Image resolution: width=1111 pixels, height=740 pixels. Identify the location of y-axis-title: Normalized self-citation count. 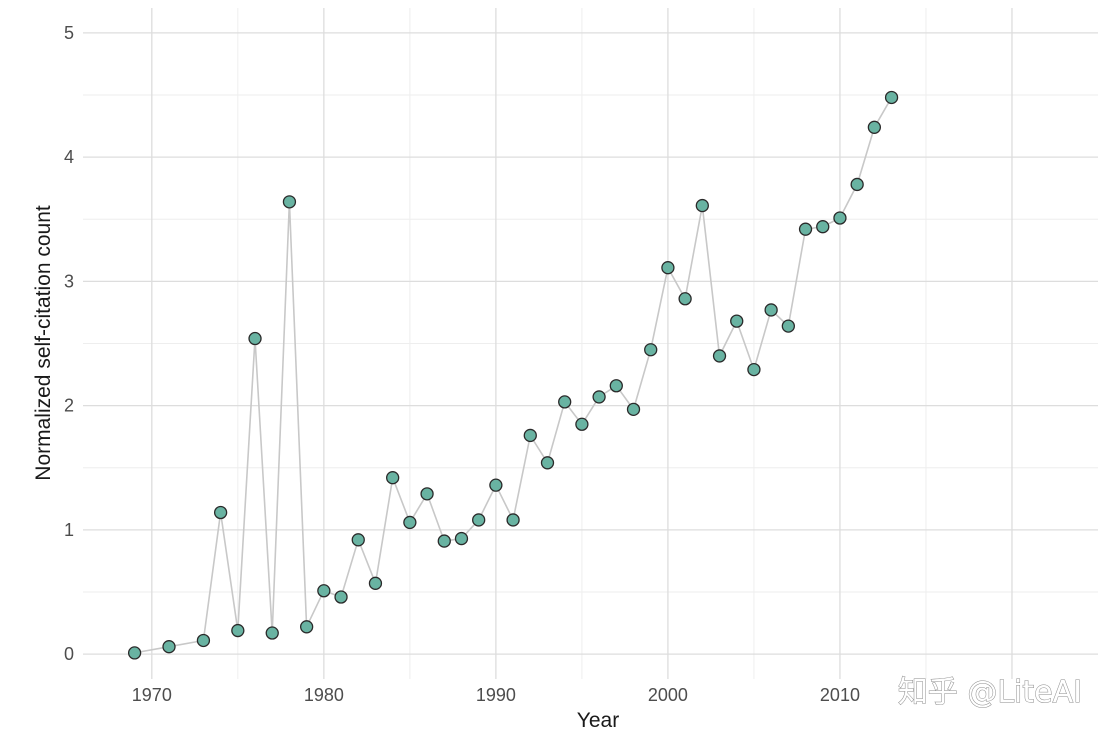
(43, 343).